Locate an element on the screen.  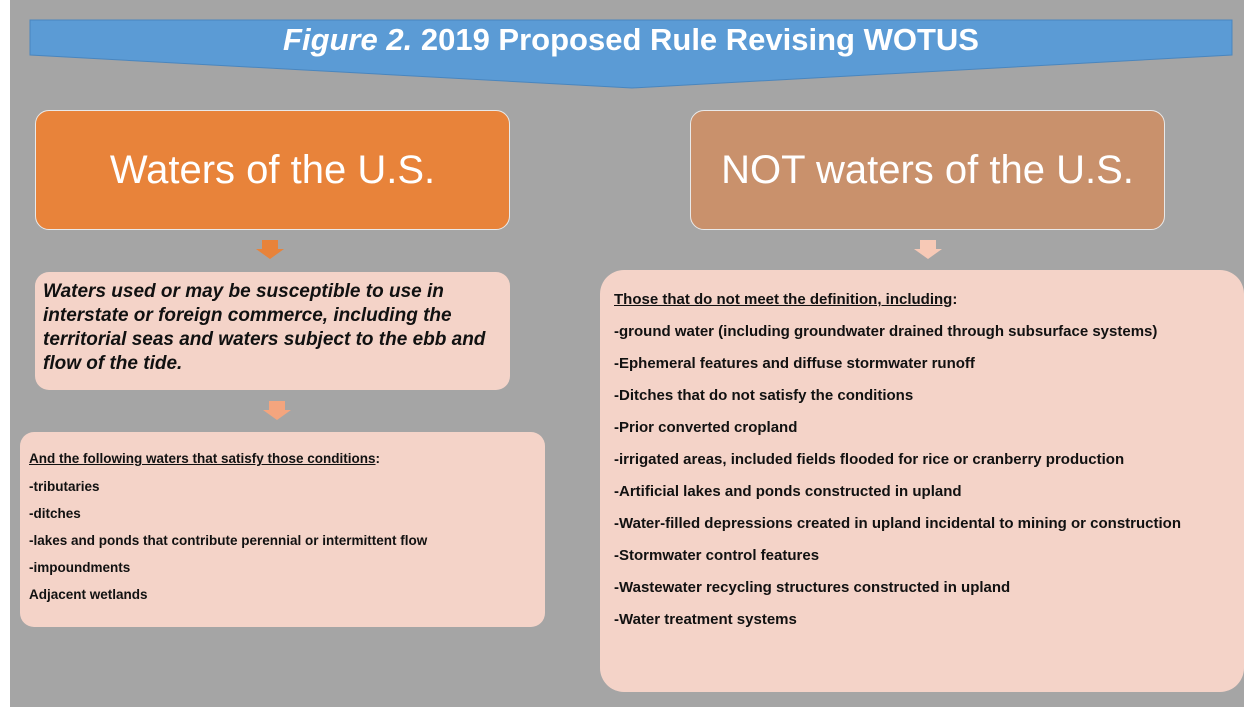
list-item: -tributaries is located at coordinates (64, 486).